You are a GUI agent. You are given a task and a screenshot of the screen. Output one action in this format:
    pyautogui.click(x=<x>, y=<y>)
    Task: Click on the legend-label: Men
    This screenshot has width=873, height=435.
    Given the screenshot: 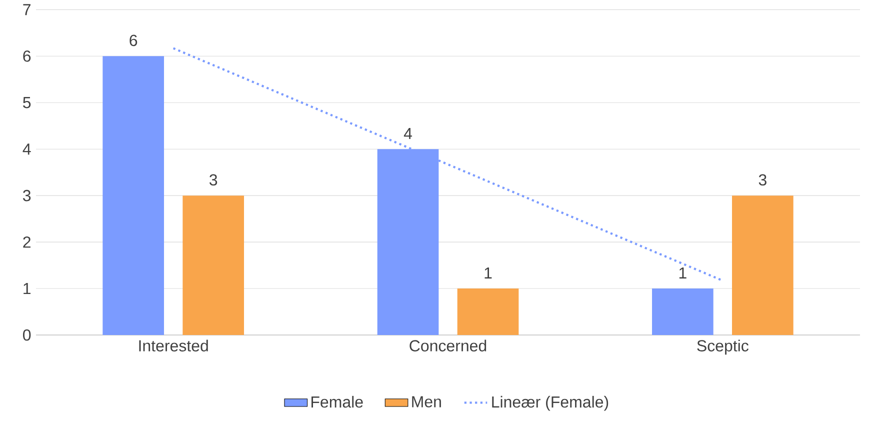 What is the action you would take?
    pyautogui.click(x=426, y=402)
    